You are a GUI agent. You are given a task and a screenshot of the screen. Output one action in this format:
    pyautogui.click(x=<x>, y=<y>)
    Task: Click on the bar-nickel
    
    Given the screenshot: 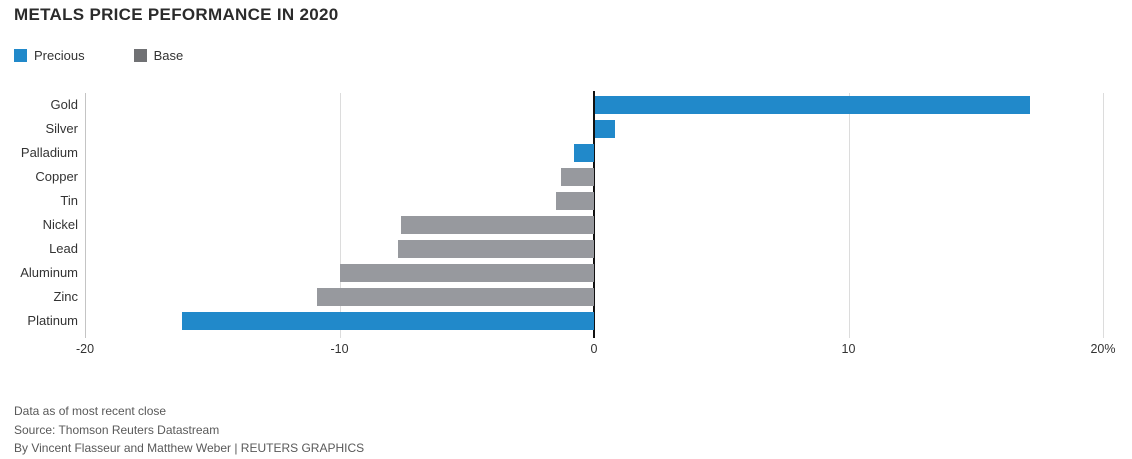 What is the action you would take?
    pyautogui.click(x=497, y=225)
    